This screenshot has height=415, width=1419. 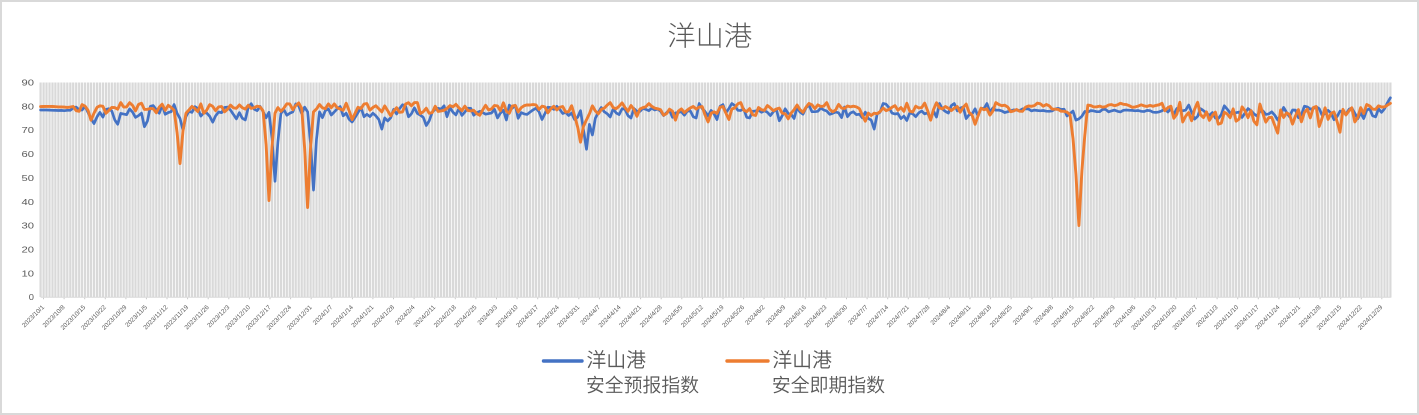 What do you see at coordinates (28, 202) in the screenshot?
I see `svg-text: 40` at bounding box center [28, 202].